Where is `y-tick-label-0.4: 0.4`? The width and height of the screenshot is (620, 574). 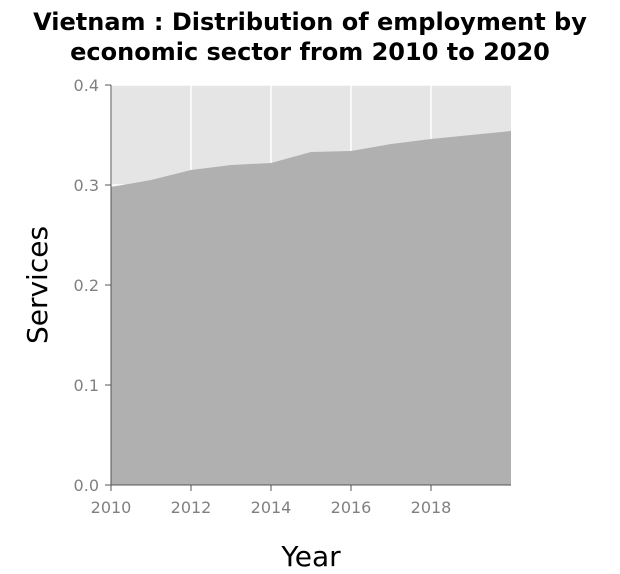
y-tick-label-0.4: 0.4 is located at coordinates (86, 85).